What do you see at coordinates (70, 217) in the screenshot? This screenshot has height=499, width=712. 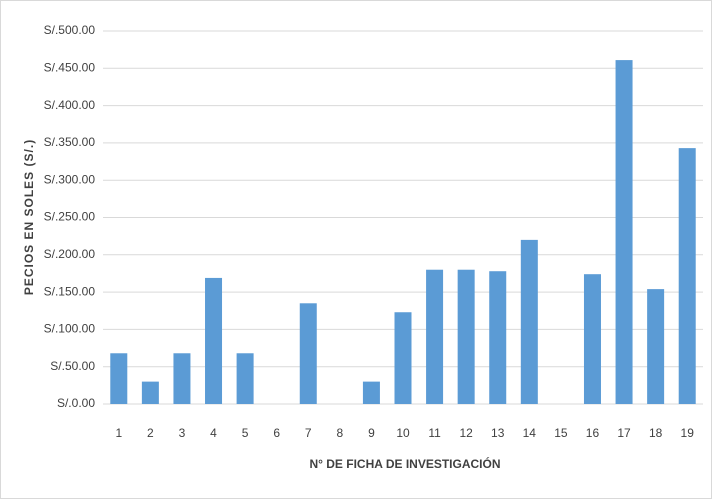 I see `y-tick-label: S/.250.00` at bounding box center [70, 217].